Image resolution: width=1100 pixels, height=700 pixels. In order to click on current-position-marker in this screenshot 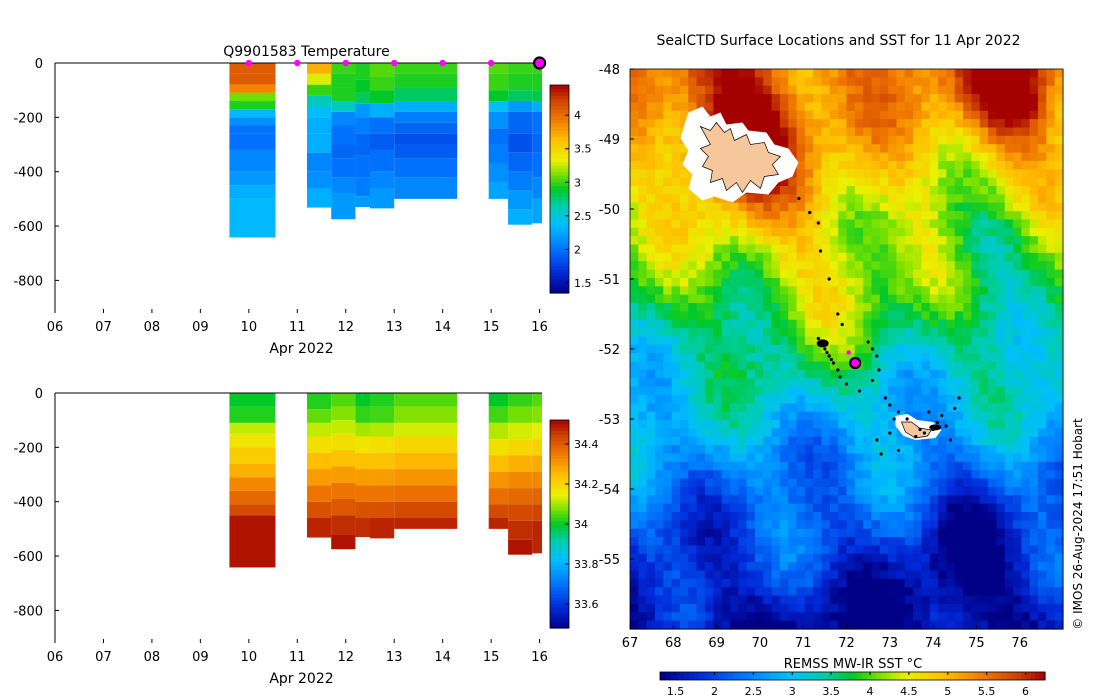, I will do `click(855, 363)`.